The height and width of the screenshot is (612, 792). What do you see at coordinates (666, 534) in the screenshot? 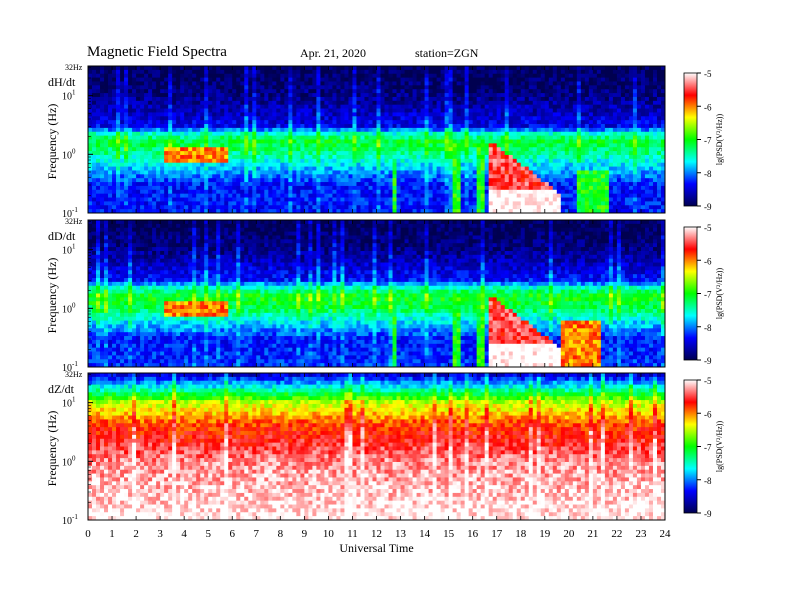
I see `x-tick-label-24: 24` at bounding box center [666, 534].